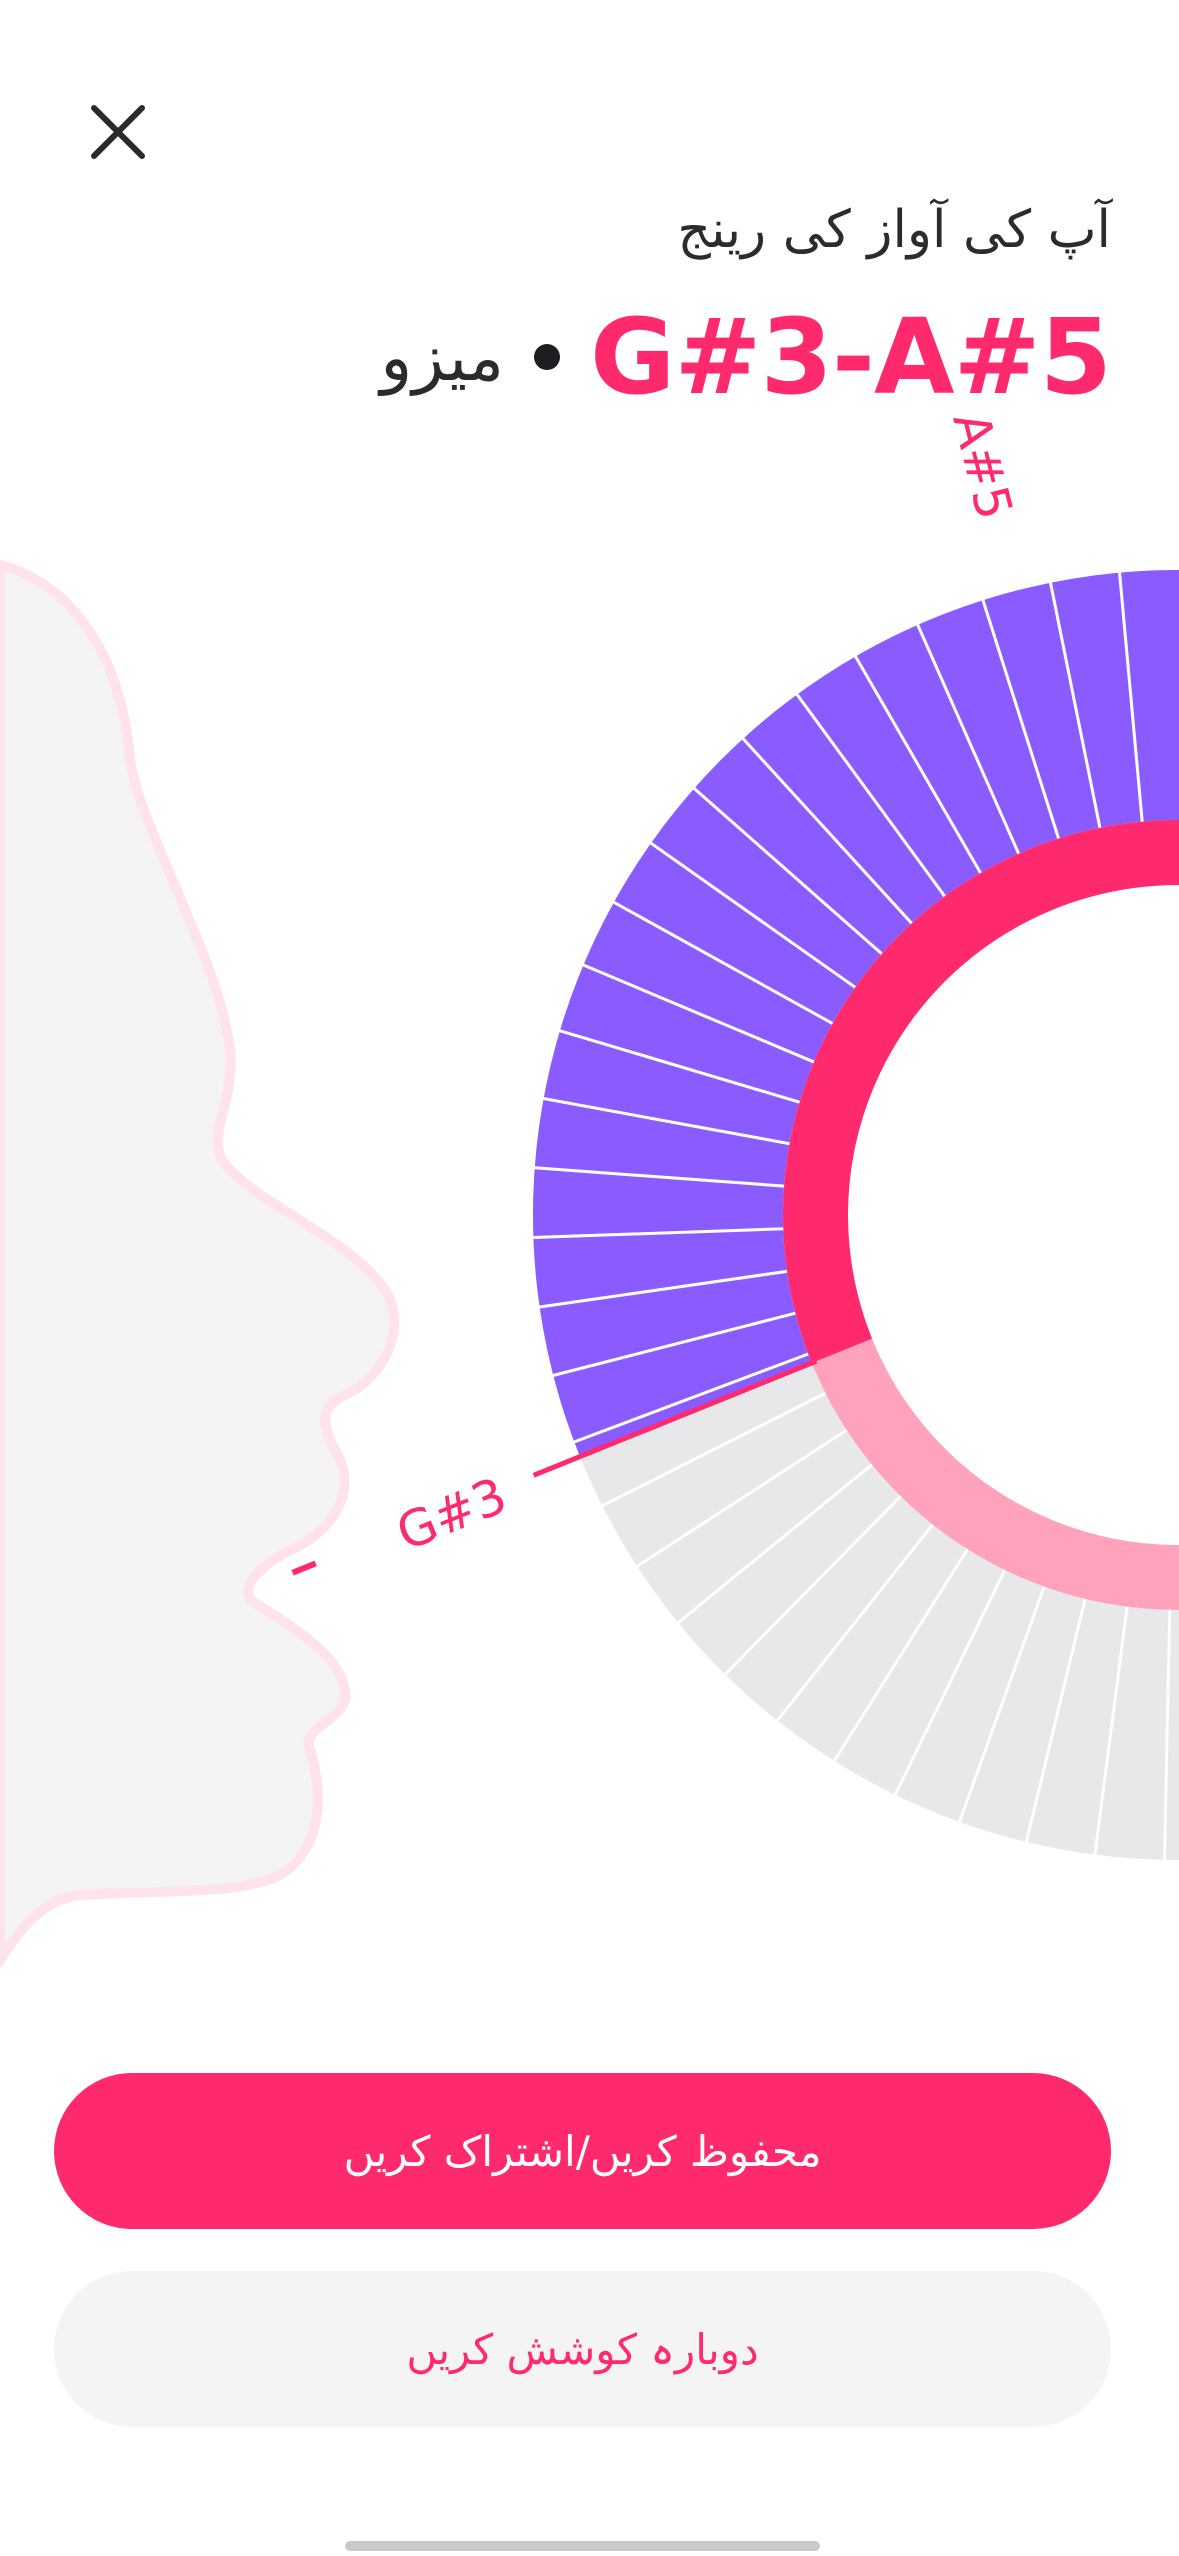  Describe the element at coordinates (582, 2151) in the screenshot. I see `save-share-button: محفوظ کریں/اشتراک کریں` at that location.